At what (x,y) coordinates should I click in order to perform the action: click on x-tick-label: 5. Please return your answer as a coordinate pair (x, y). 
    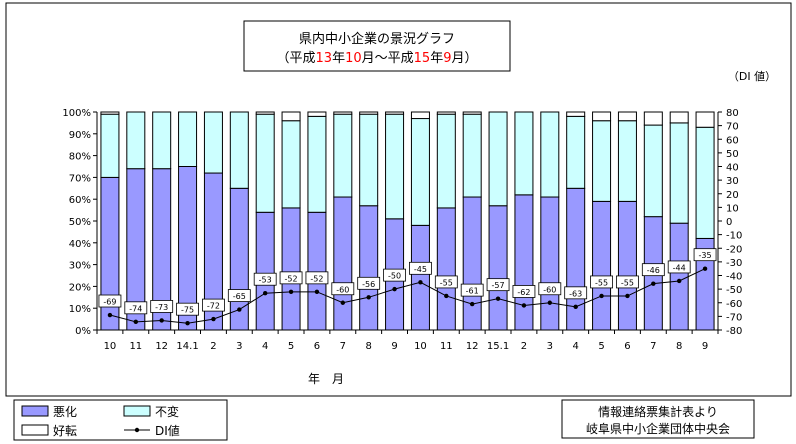
    Looking at the image, I should click on (291, 346).